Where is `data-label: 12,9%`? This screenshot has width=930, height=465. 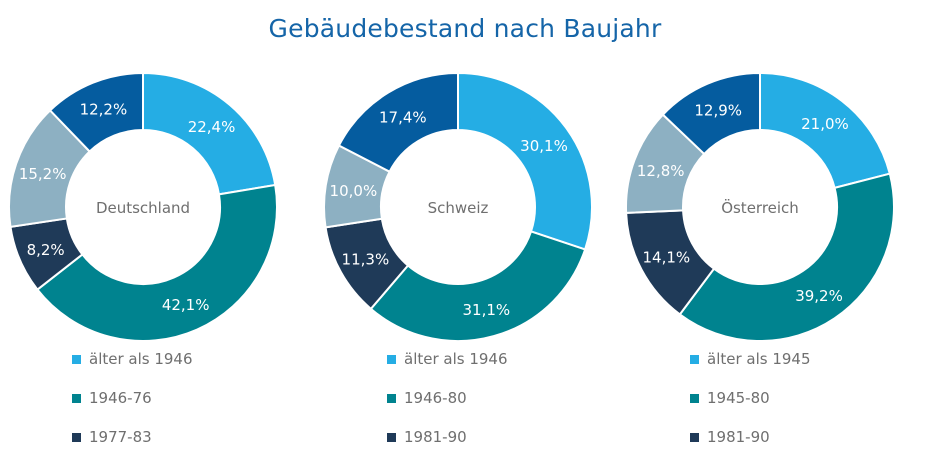
data-label: 12,9% is located at coordinates (718, 111).